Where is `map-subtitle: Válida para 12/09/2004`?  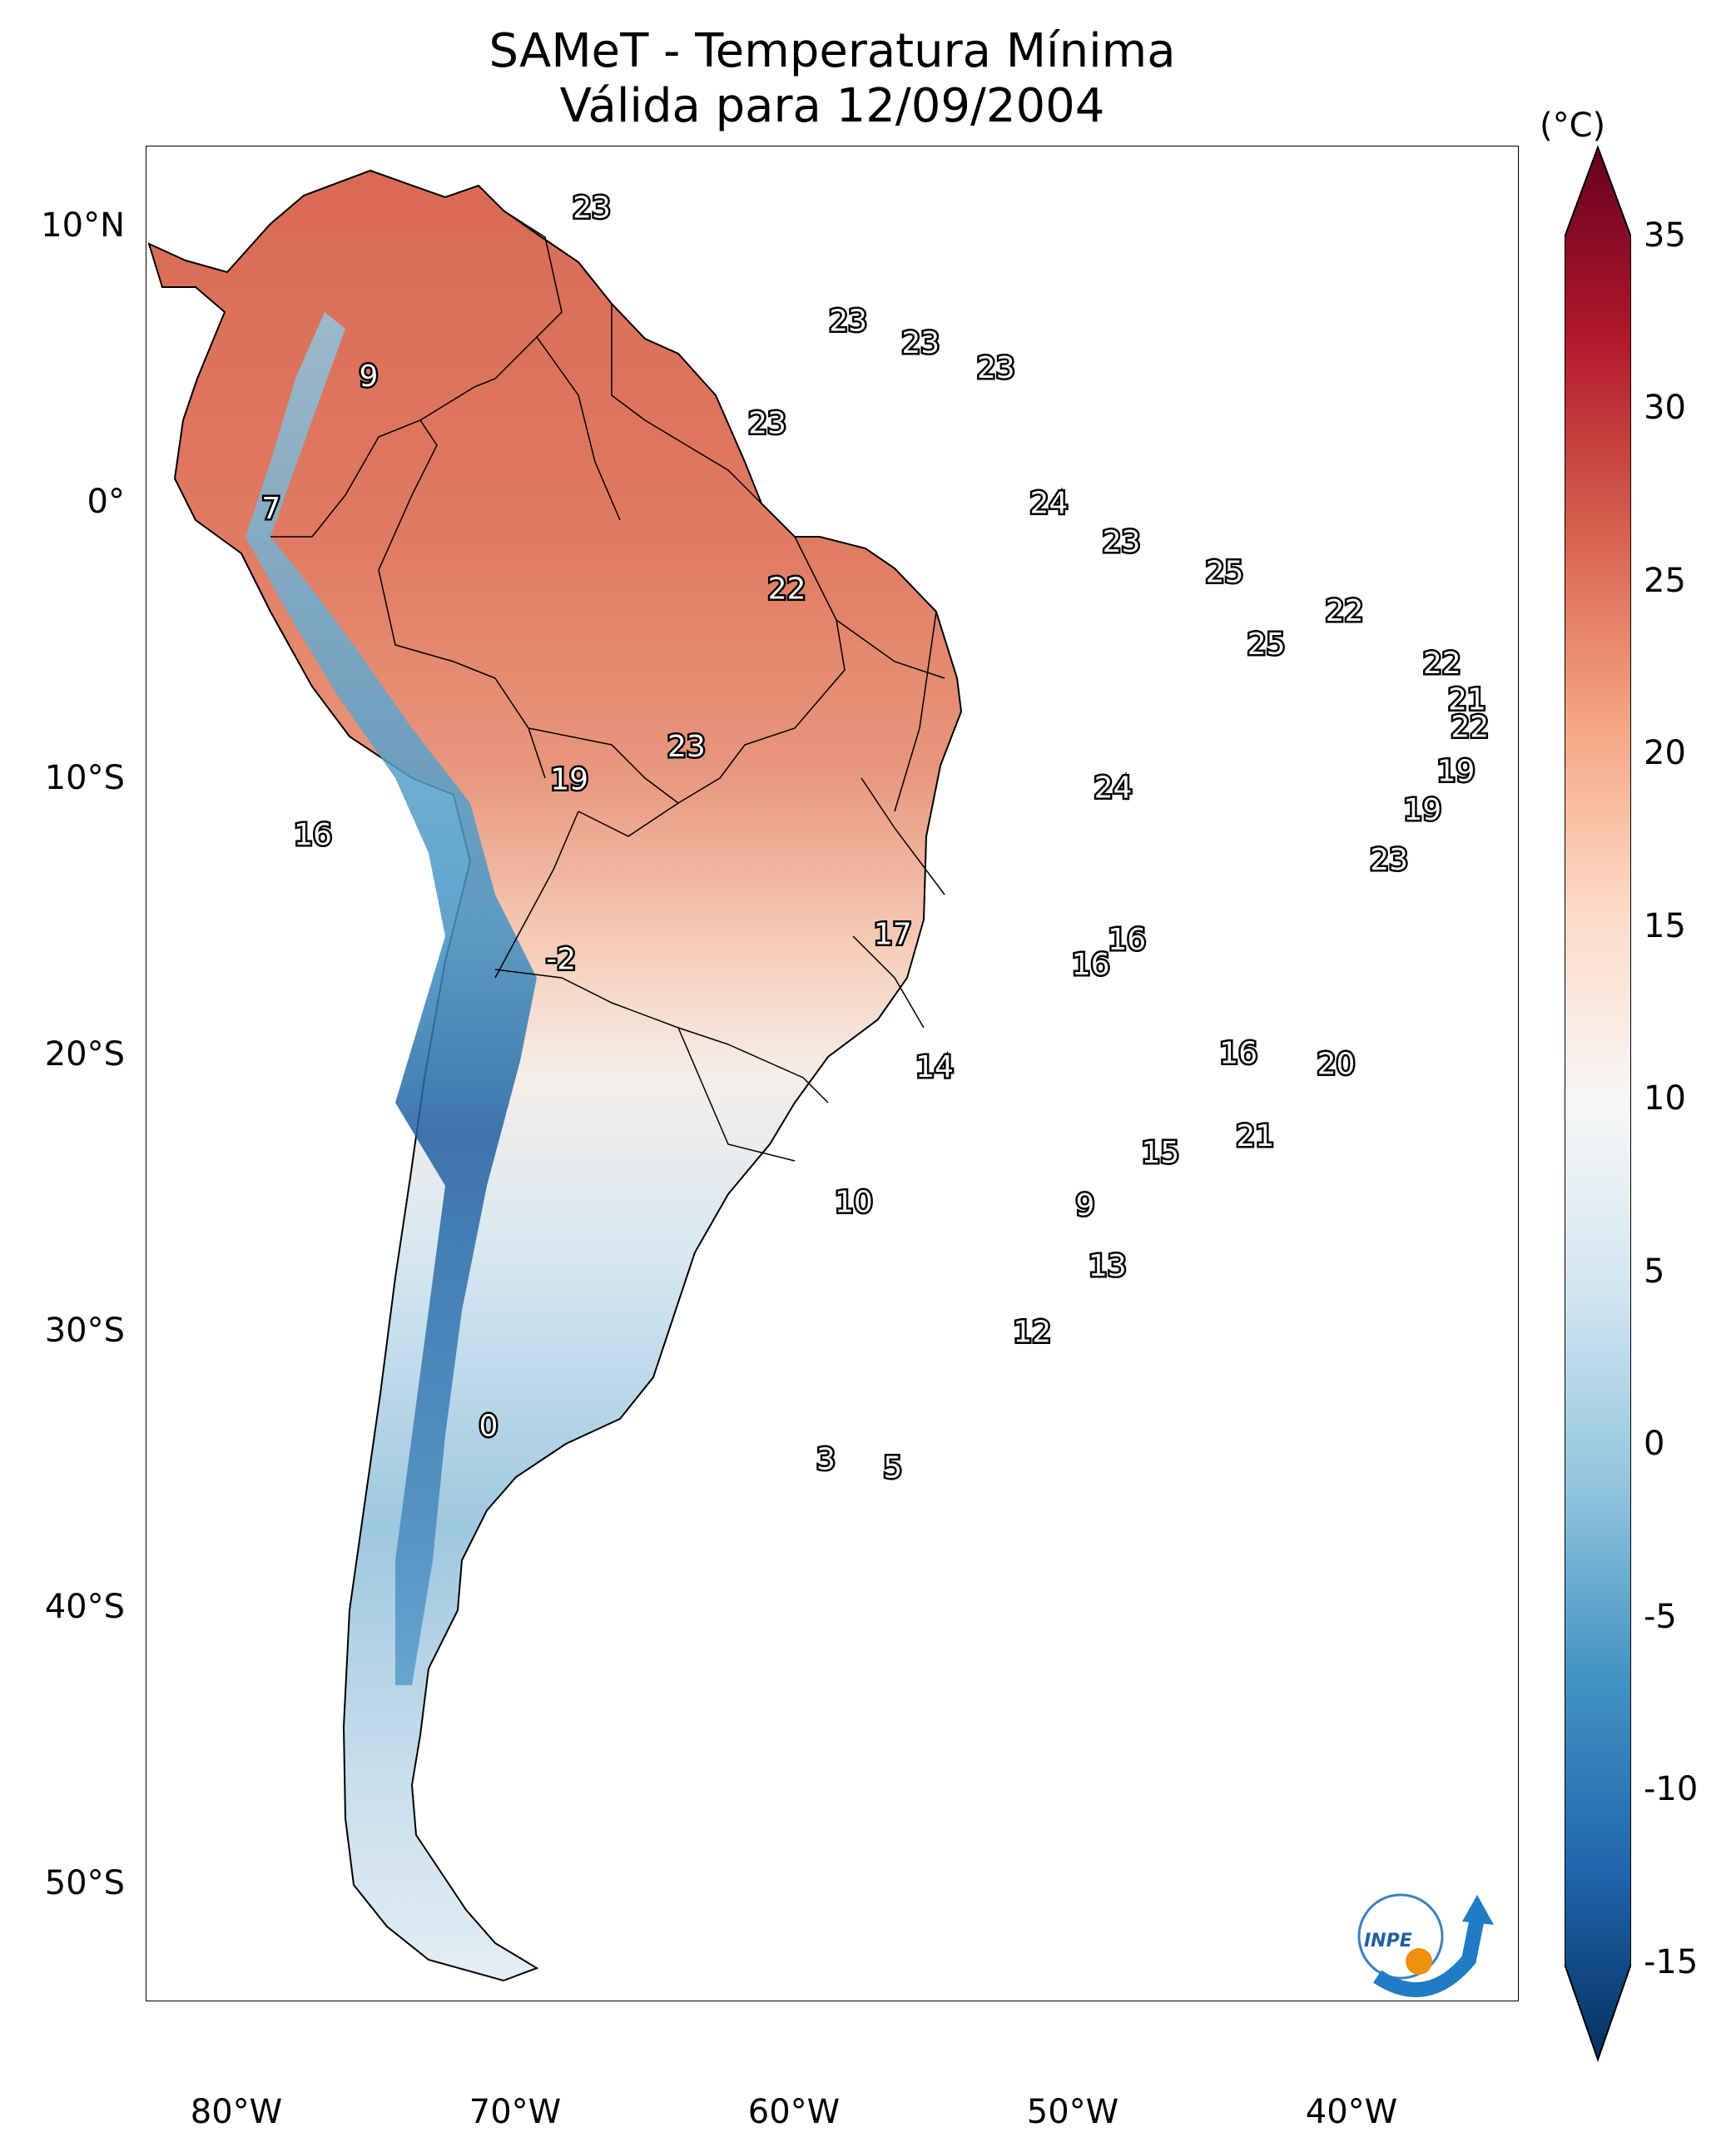 map-subtitle: Válida para 12/09/2004 is located at coordinates (832, 106).